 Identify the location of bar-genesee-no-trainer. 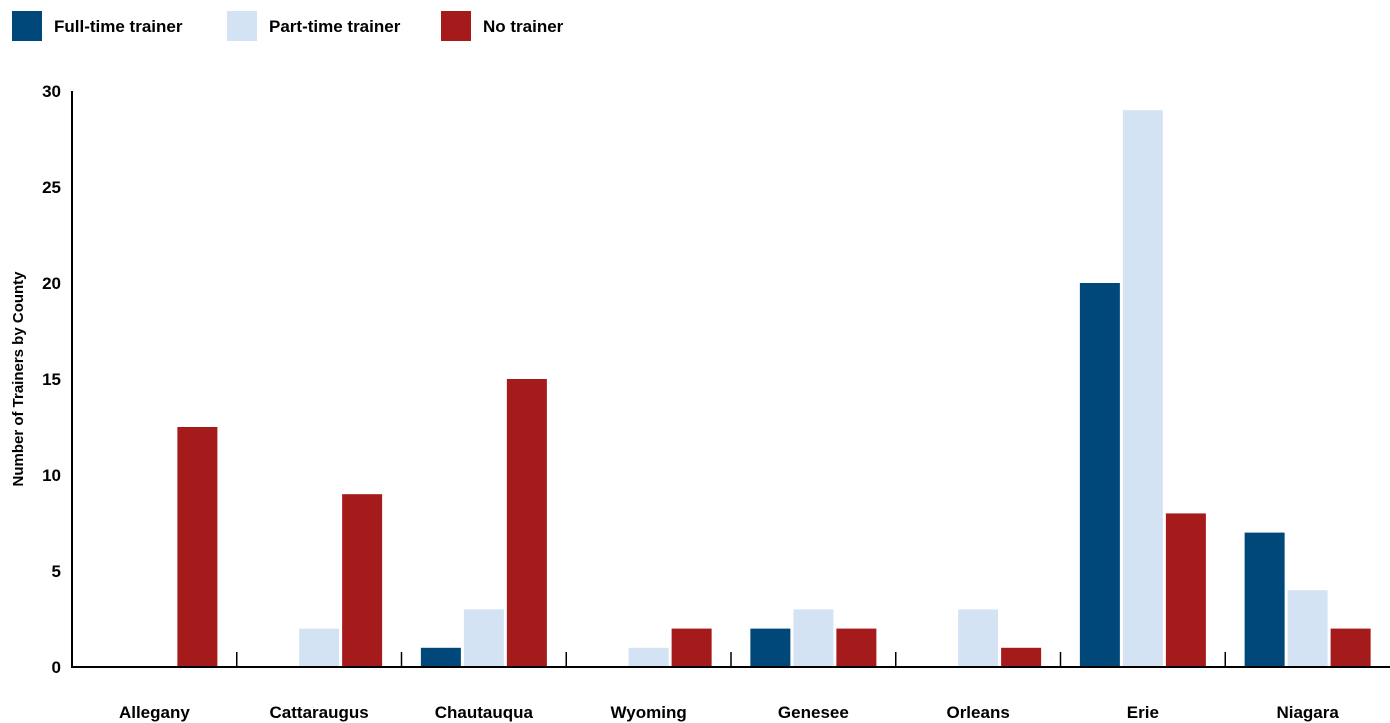
(856, 647).